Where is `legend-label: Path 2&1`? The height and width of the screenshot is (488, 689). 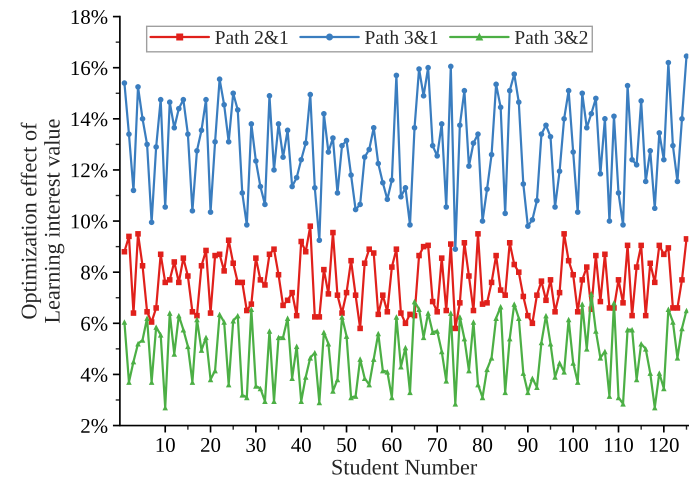
legend-label: Path 2&1 is located at coordinates (251, 37).